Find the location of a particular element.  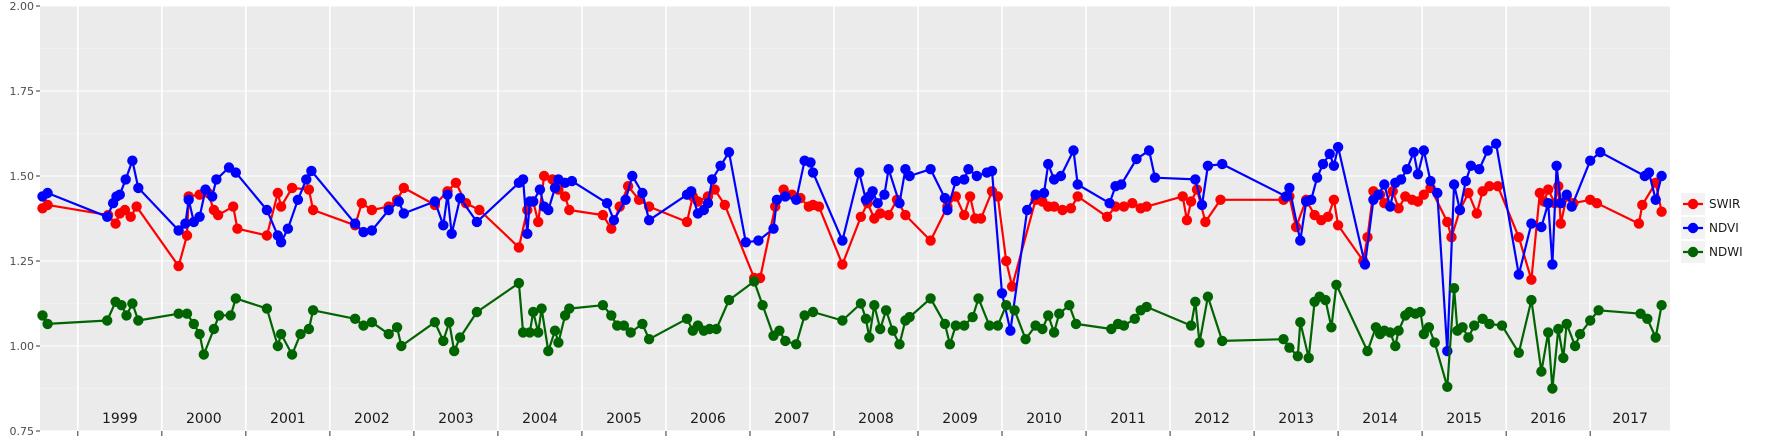

year-label: 2003 is located at coordinates (456, 419).